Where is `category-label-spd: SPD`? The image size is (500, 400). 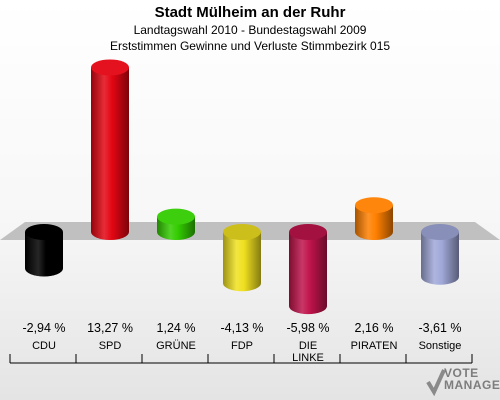
category-label-spd: SPD is located at coordinates (110, 346).